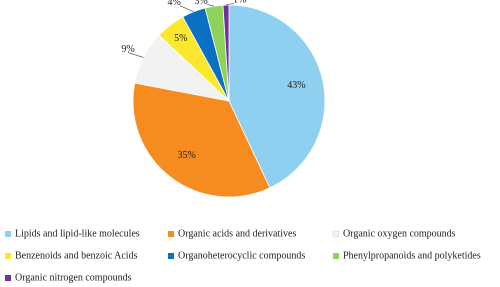 The height and width of the screenshot is (287, 500). I want to click on data-label: 35%, so click(186, 155).